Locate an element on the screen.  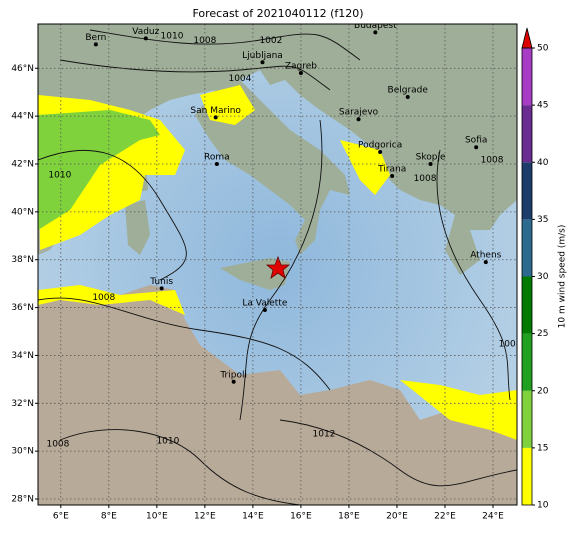
city-label: Podgorica is located at coordinates (380, 146).